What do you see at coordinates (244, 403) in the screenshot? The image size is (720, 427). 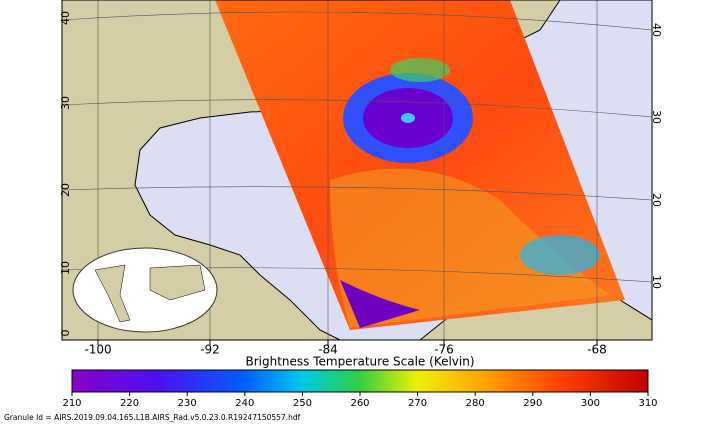 I see `colorbar-tick-label: 240` at bounding box center [244, 403].